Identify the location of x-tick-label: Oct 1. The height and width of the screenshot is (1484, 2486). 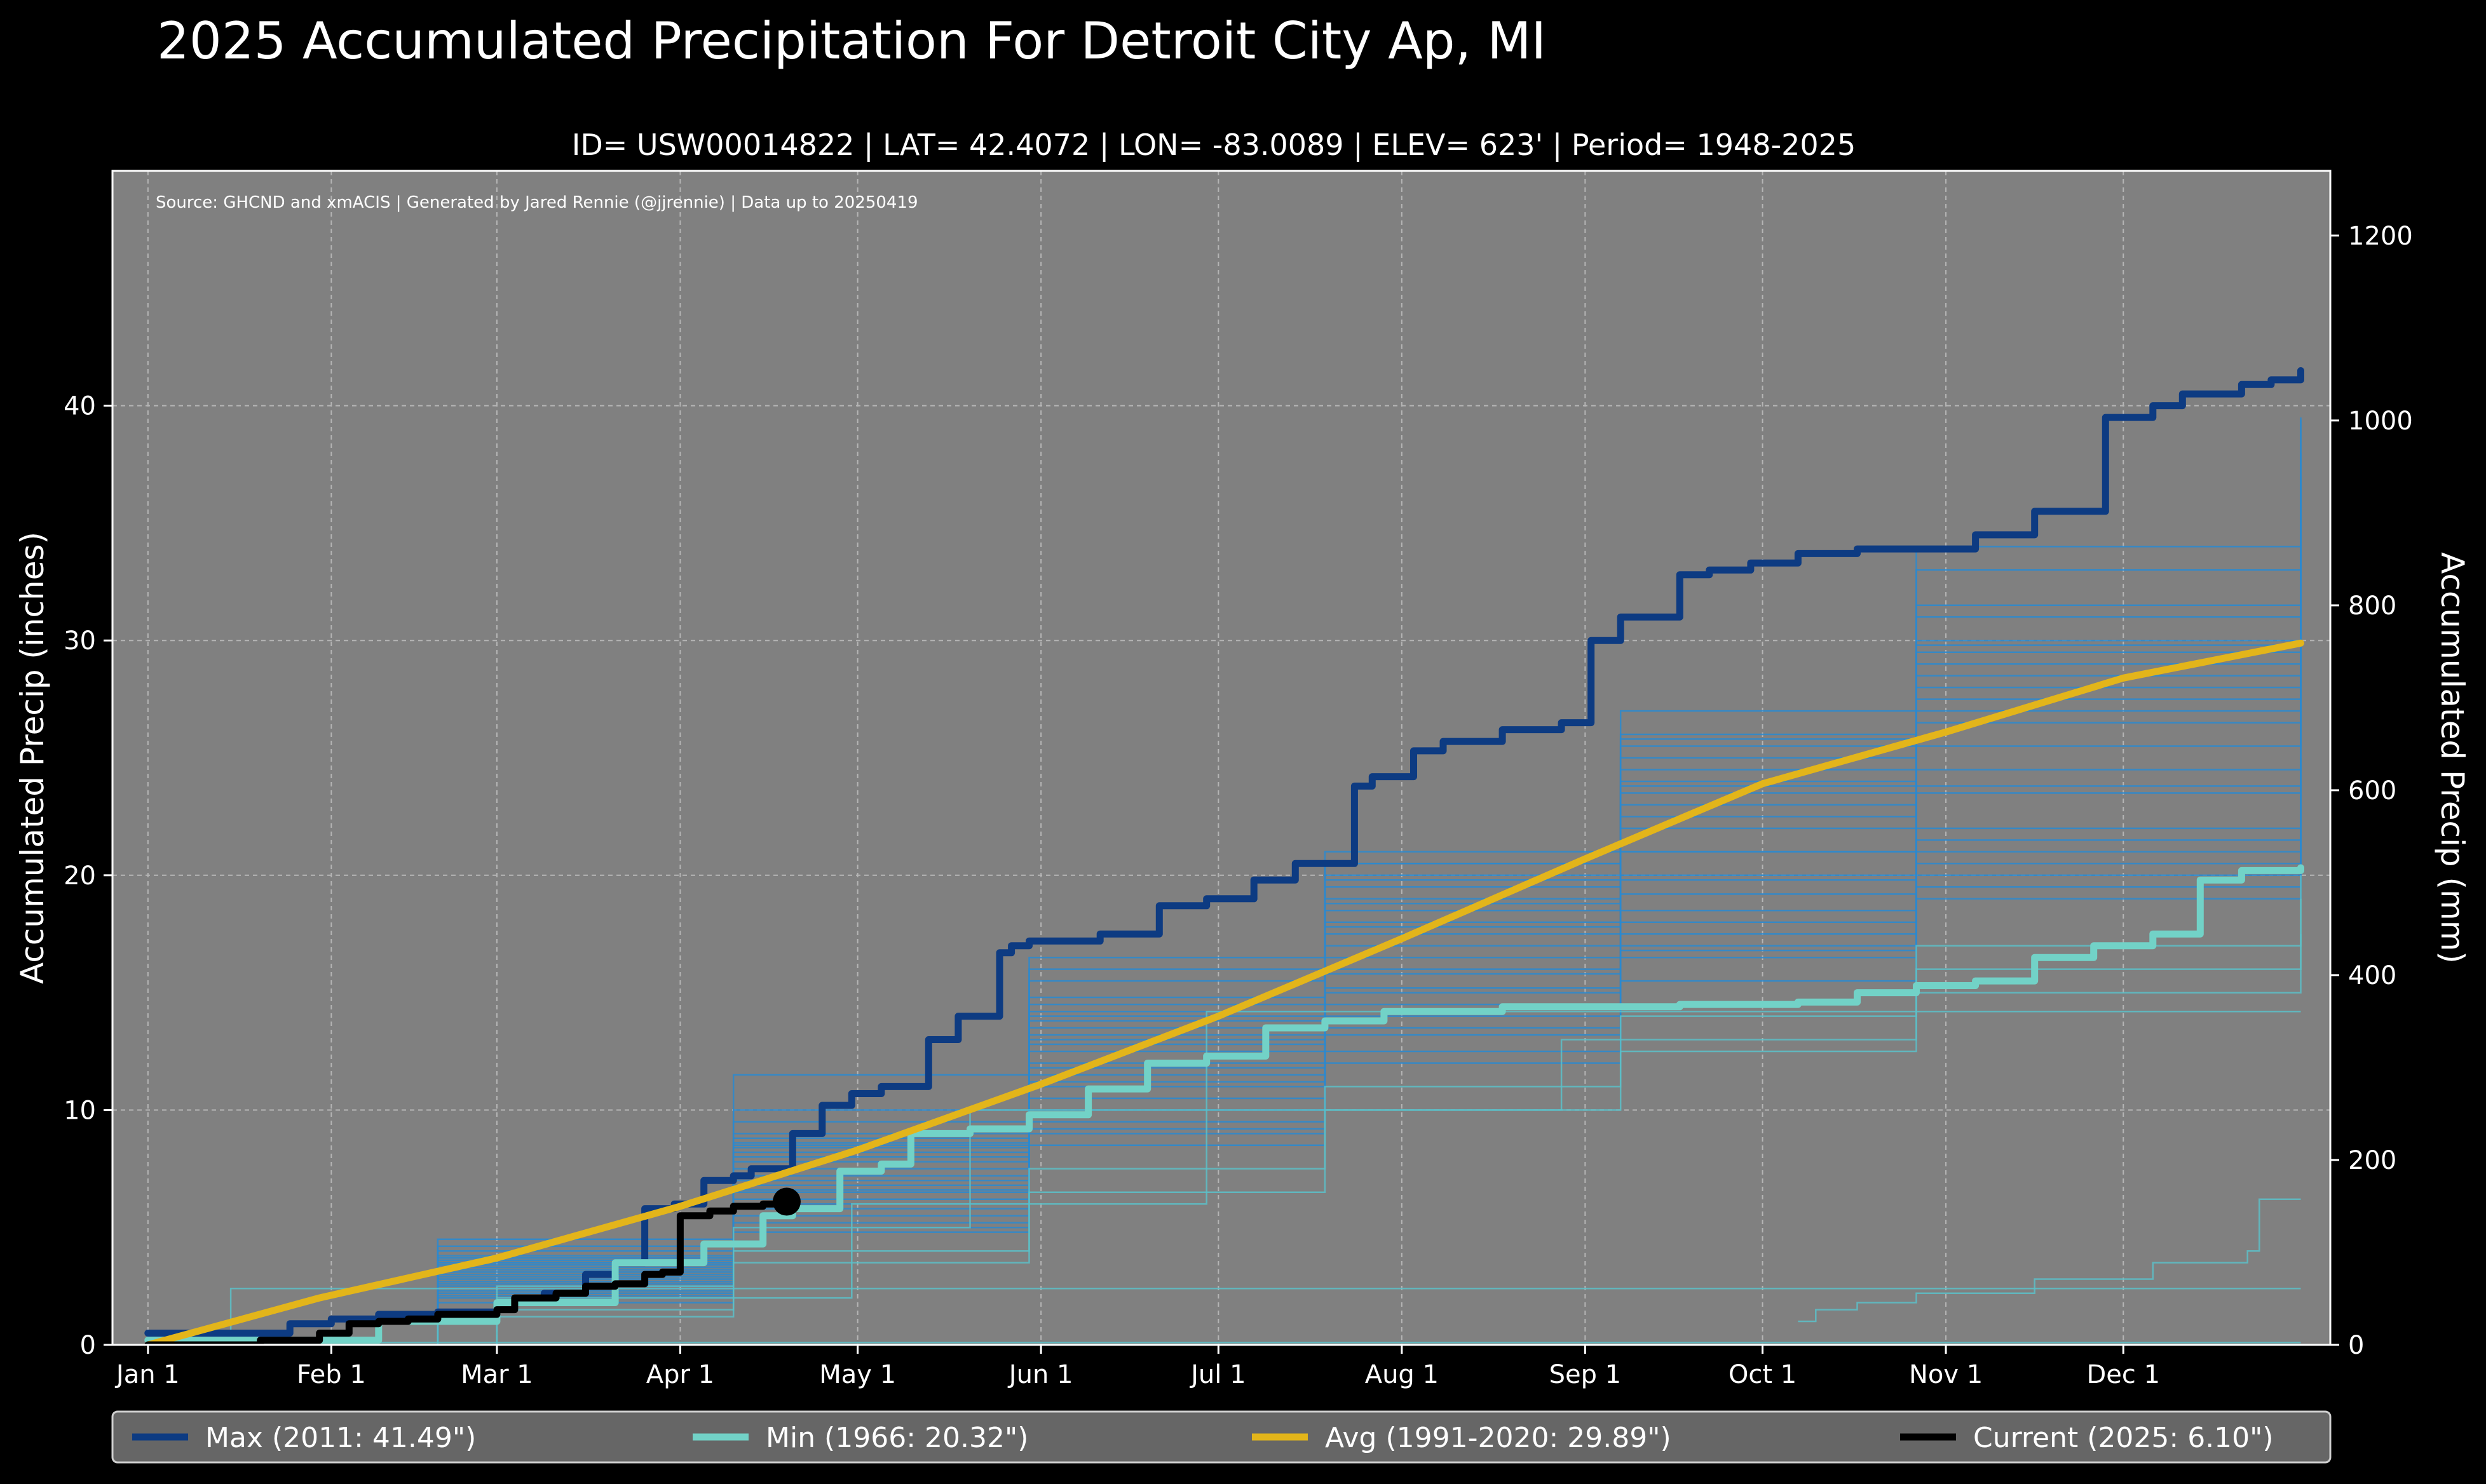
(1763, 1374).